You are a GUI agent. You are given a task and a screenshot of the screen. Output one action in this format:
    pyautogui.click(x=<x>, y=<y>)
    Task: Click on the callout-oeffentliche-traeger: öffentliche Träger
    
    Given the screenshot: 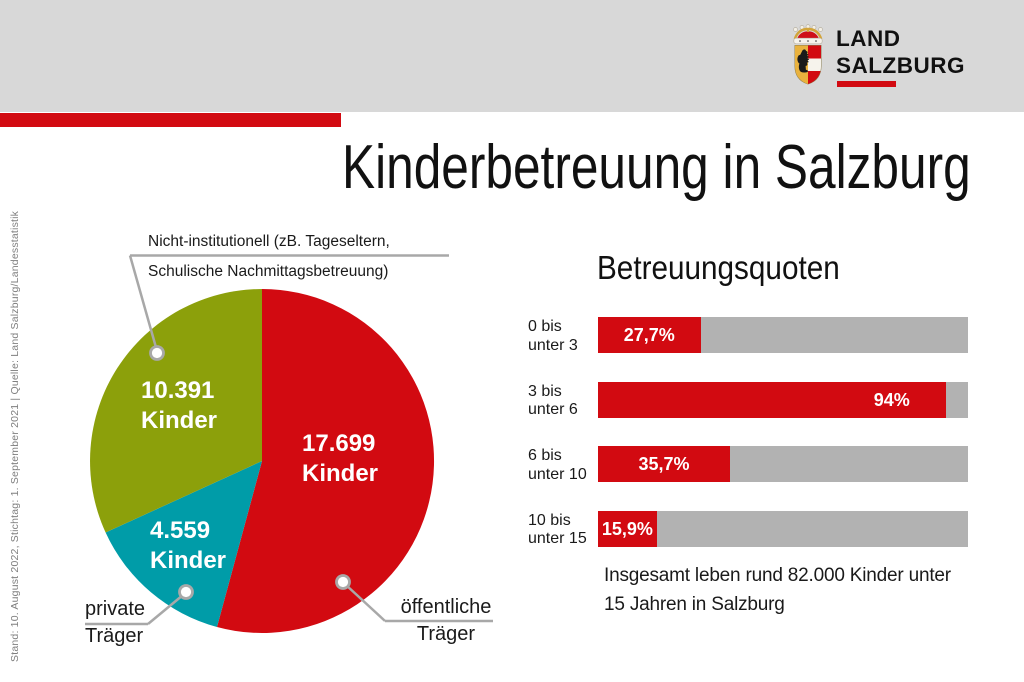 What is the action you would take?
    pyautogui.click(x=446, y=621)
    